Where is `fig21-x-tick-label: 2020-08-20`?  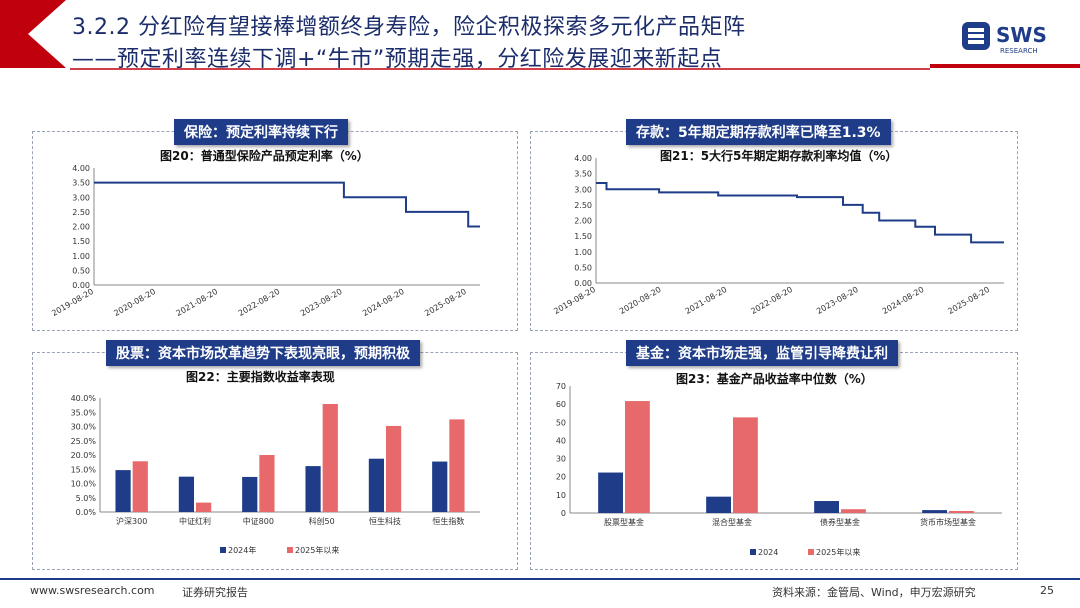 fig21-x-tick-label: 2020-08-20 is located at coordinates (640, 300).